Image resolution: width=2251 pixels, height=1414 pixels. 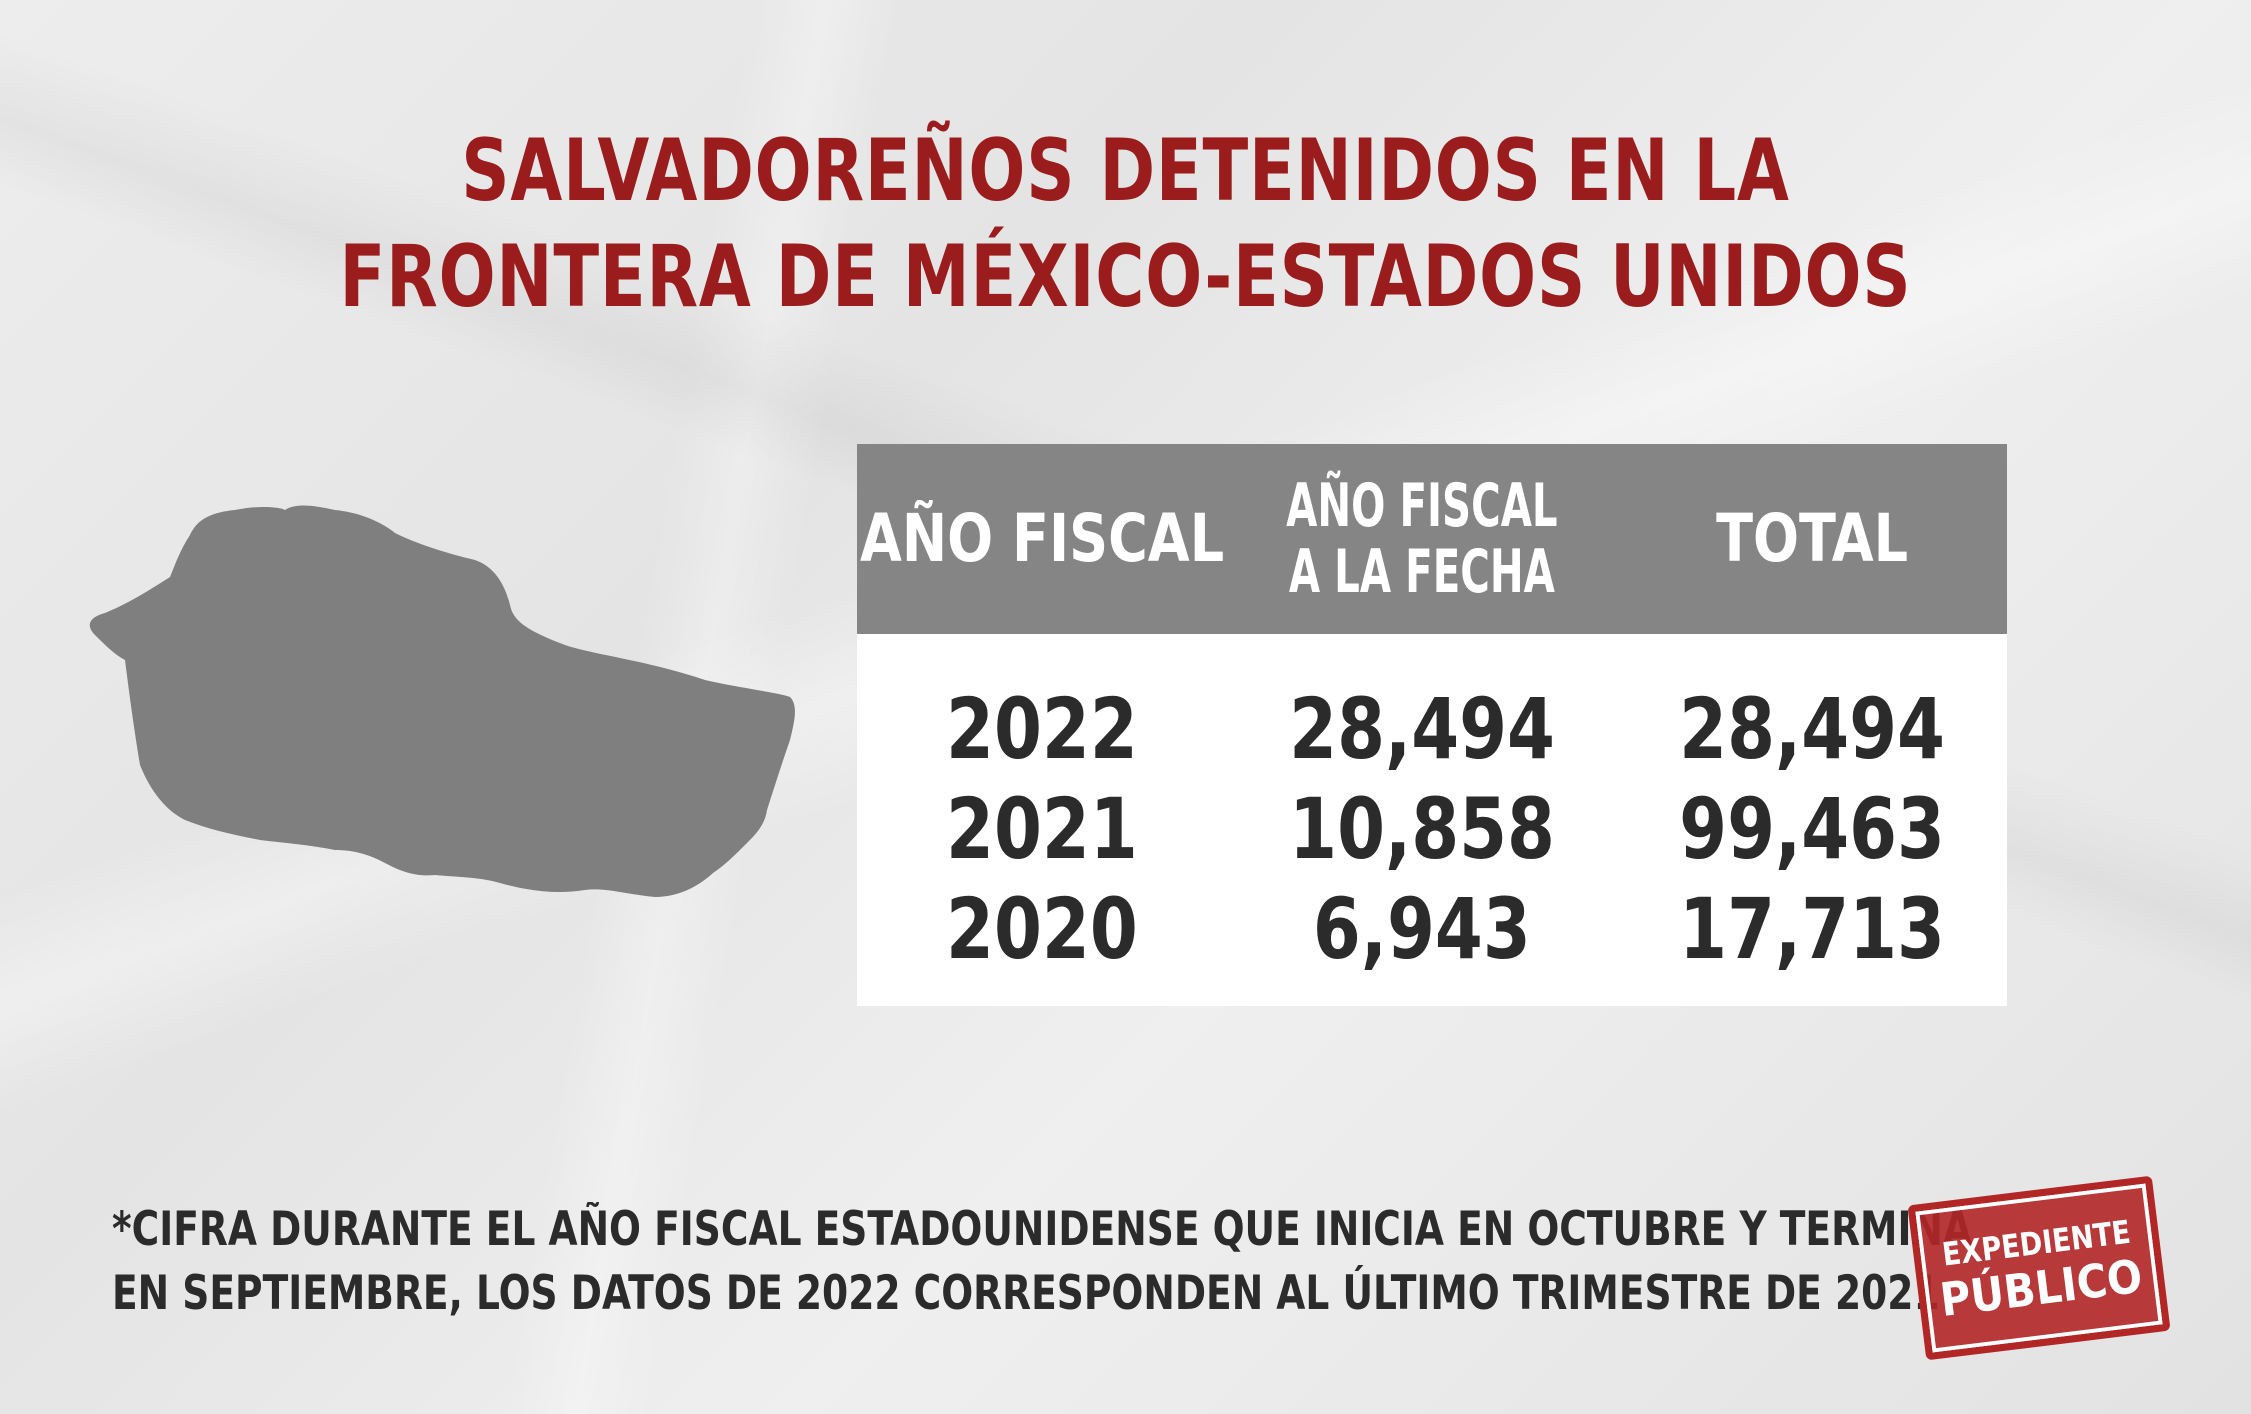 I want to click on cell-year: 2020, so click(x=1042, y=929).